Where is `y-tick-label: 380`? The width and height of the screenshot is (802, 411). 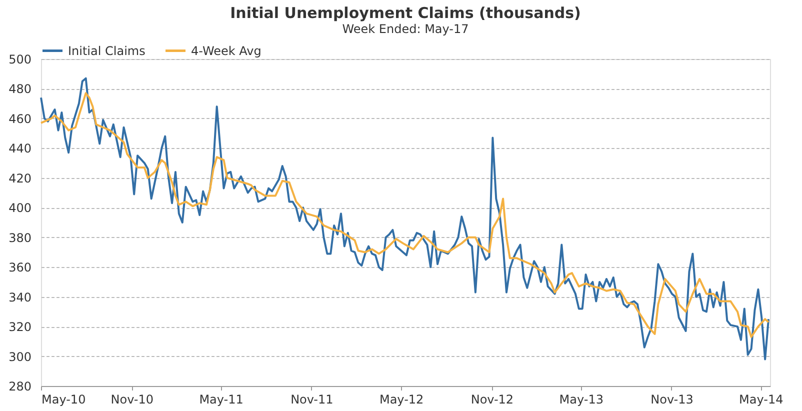
y-tick-label: 380 is located at coordinates (20, 237).